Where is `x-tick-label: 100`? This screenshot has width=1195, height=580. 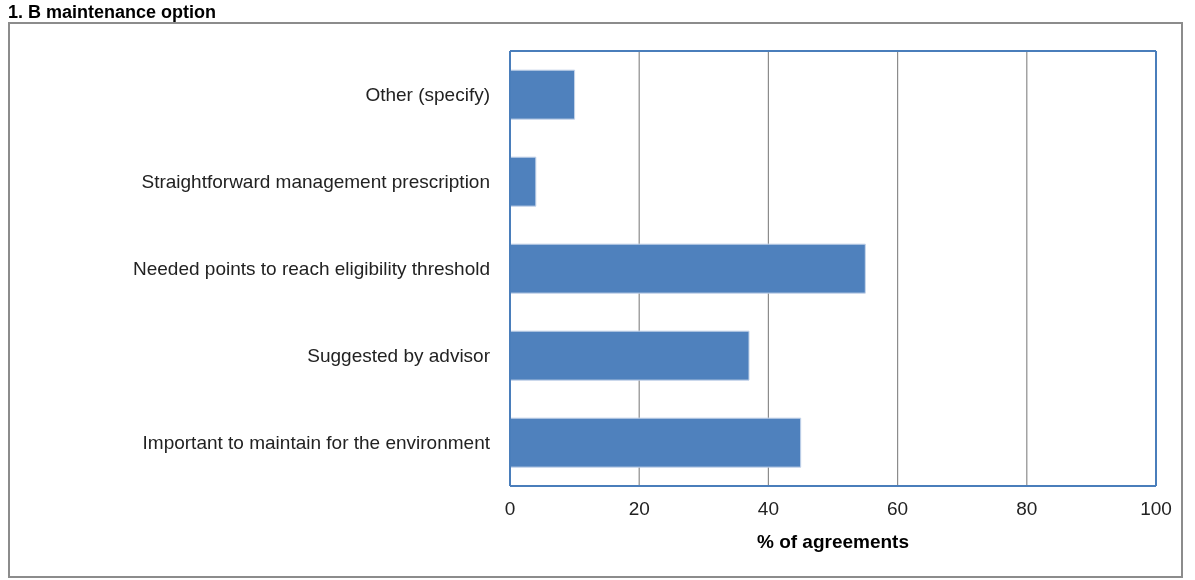
x-tick-label: 100 is located at coordinates (1156, 509).